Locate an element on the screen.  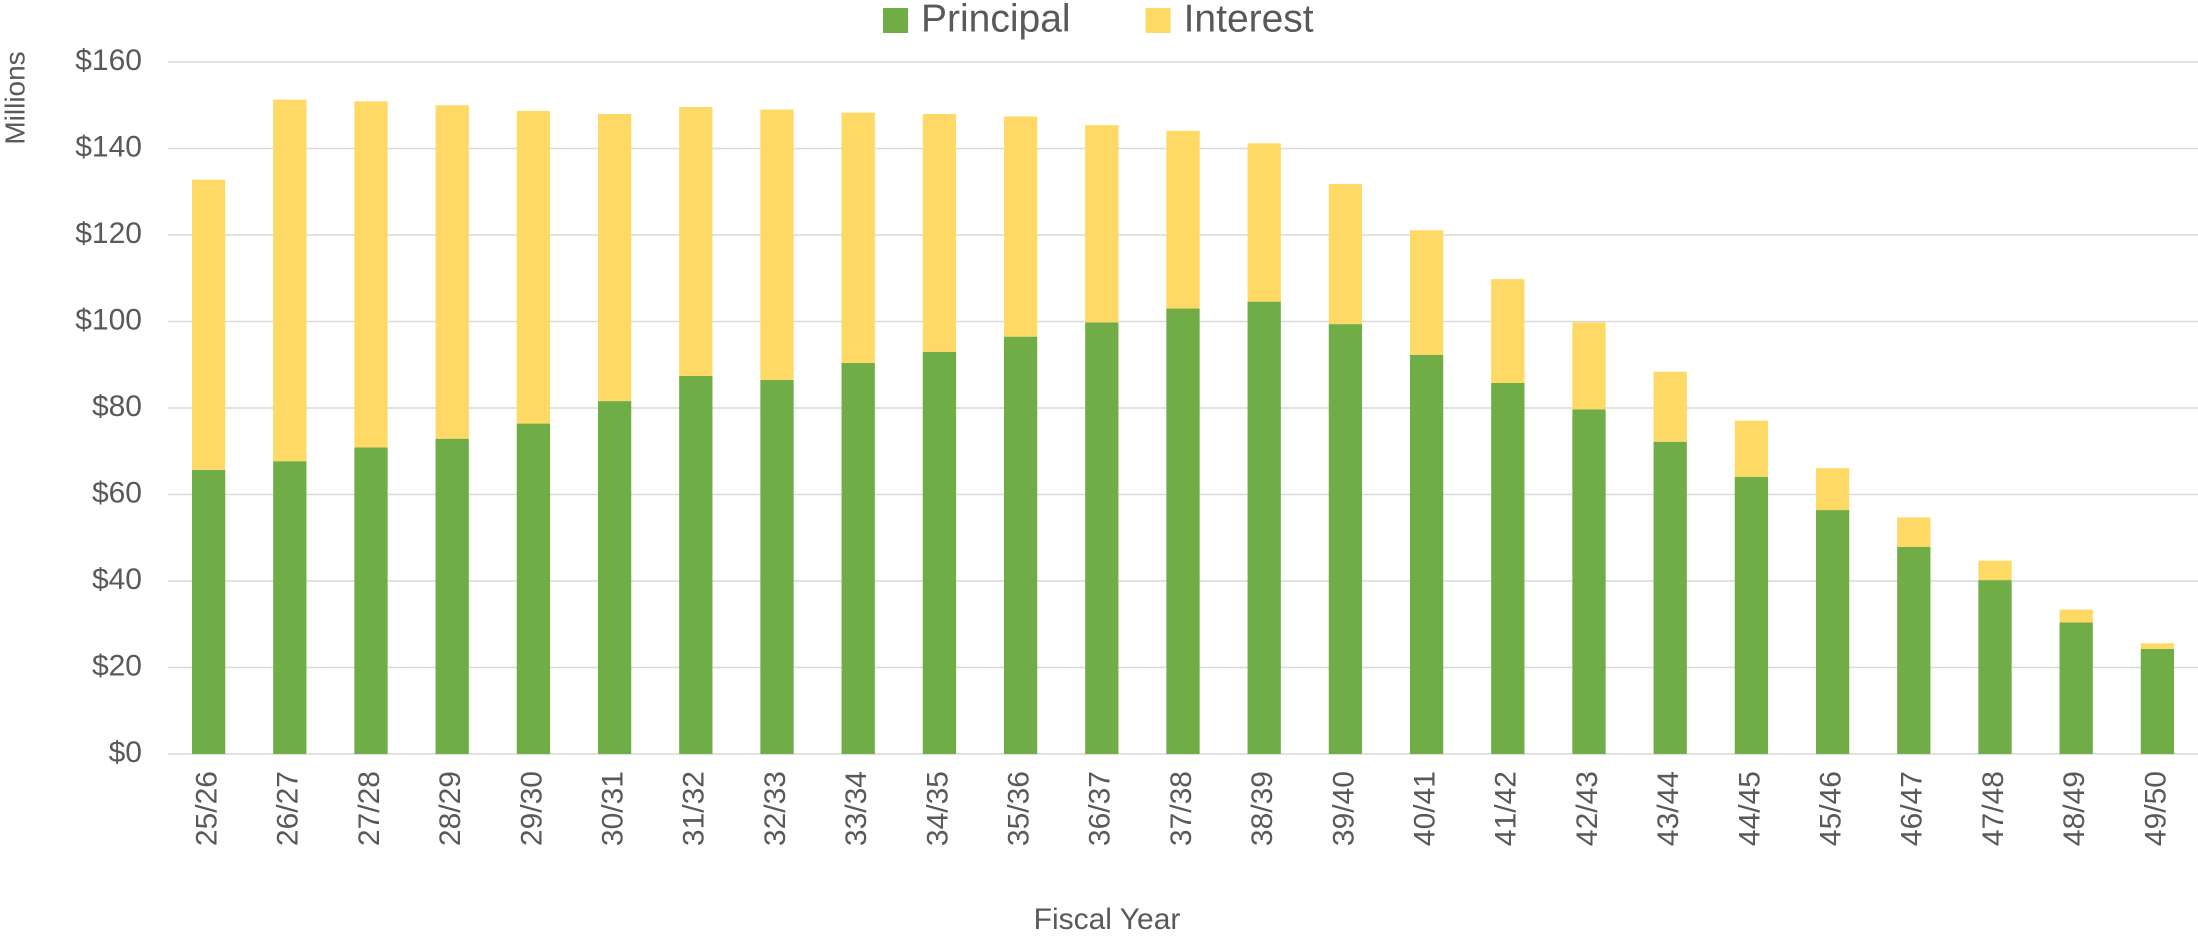
x-tick-label: 29/30 is located at coordinates (531, 808).